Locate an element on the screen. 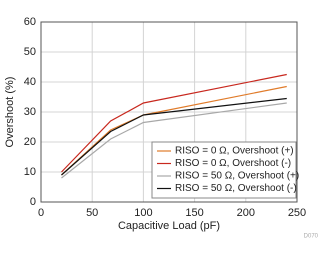 The width and height of the screenshot is (330, 254). x-tick-label: 100 is located at coordinates (143, 213).